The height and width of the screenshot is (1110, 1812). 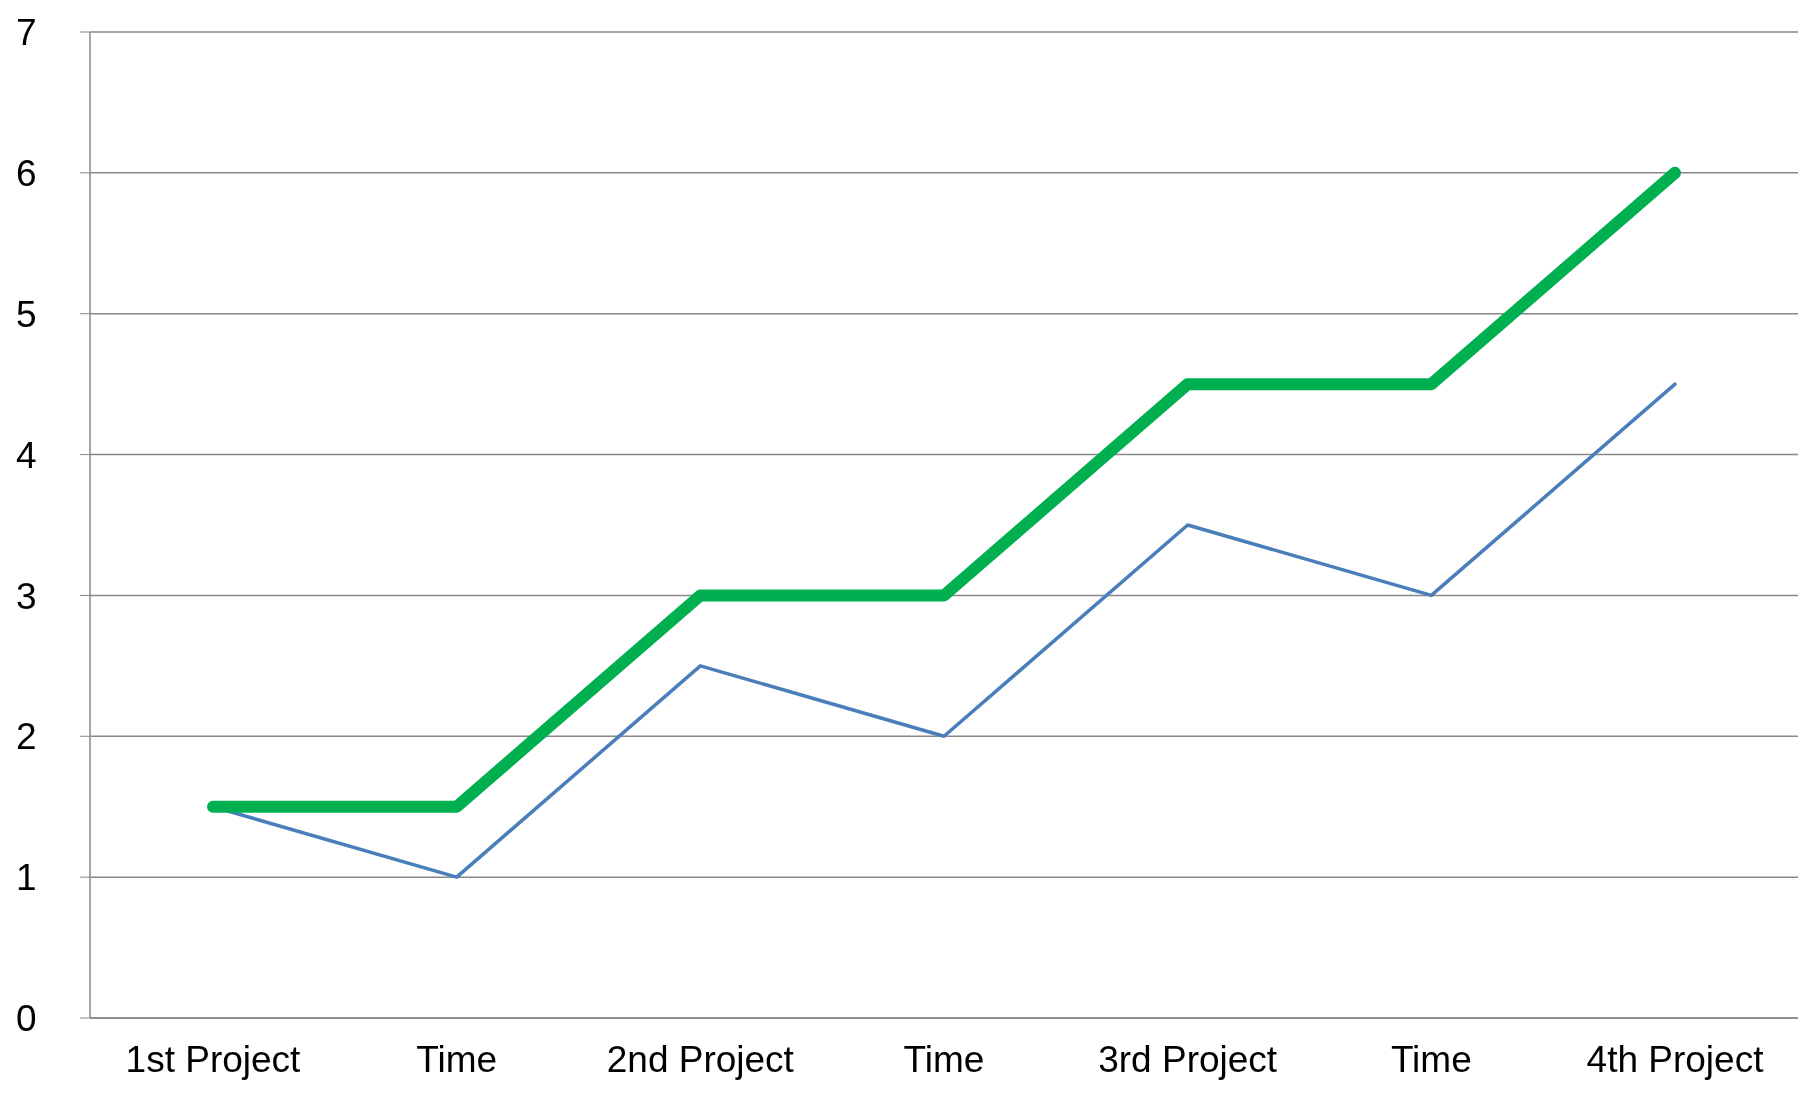 I want to click on y-tick-label: 3, so click(x=26, y=596).